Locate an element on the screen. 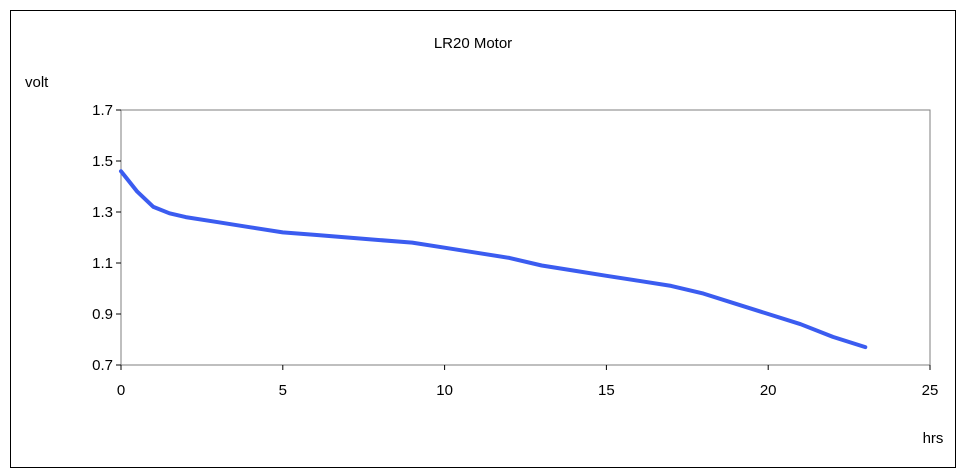  x-tick-label: 15 is located at coordinates (606, 390).